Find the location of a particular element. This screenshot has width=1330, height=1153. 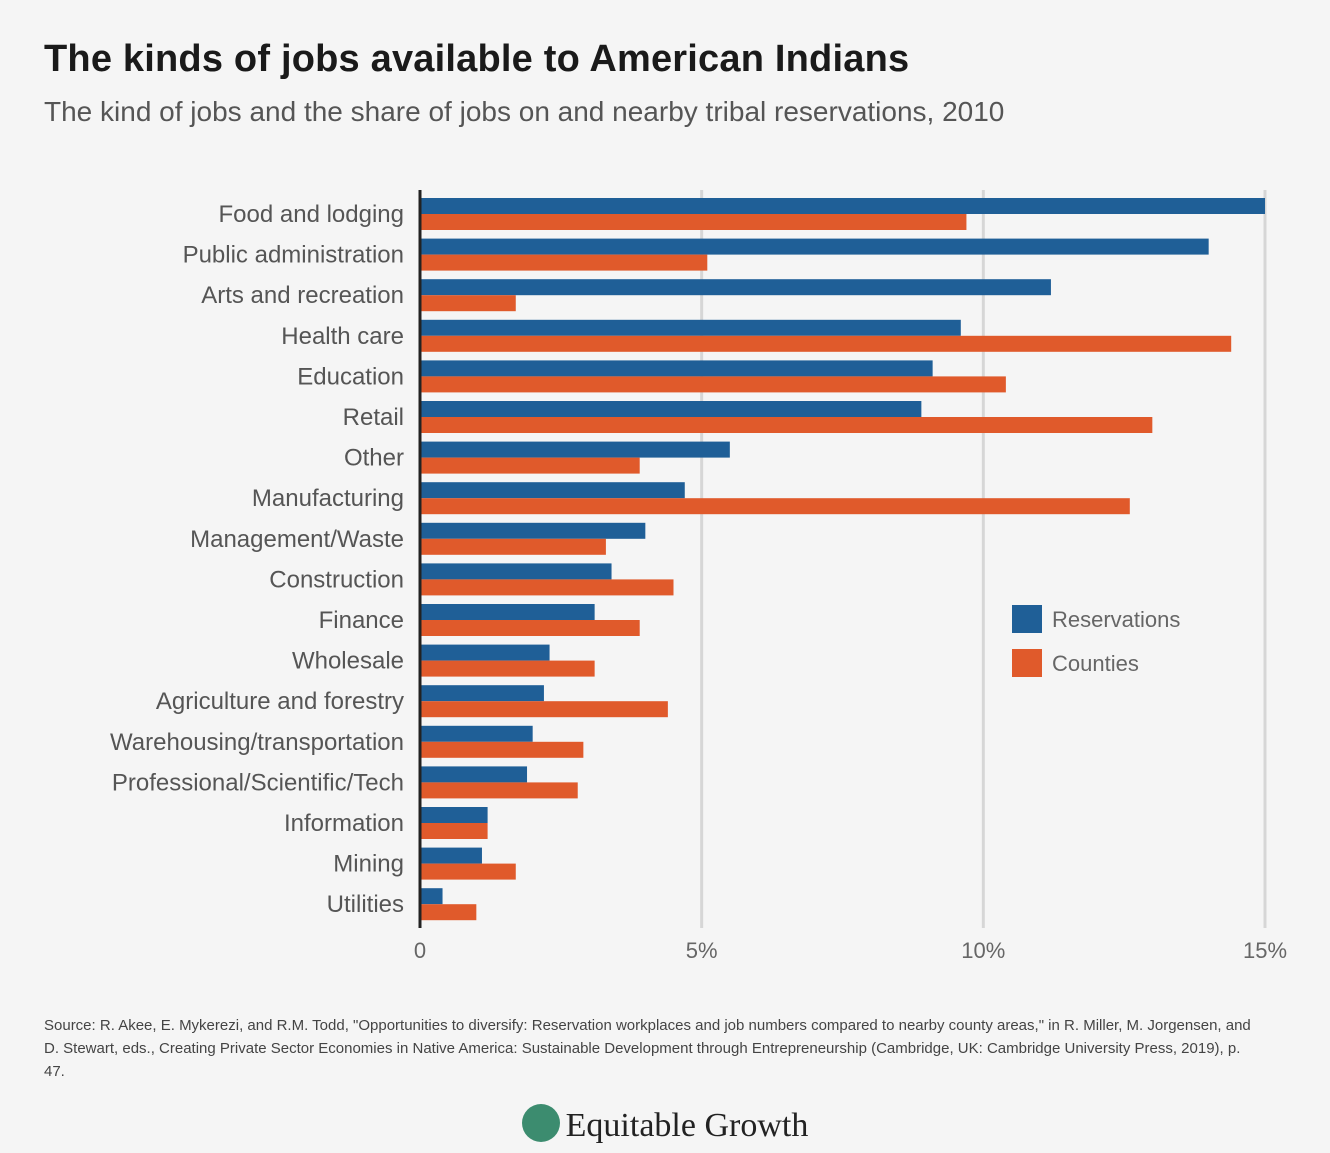

category-label: Management/Waste is located at coordinates (297, 539).